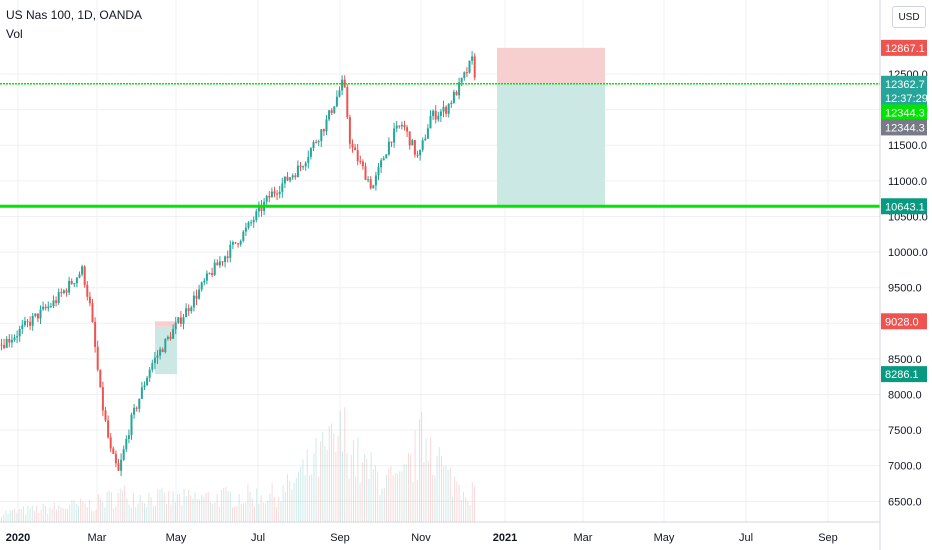 This screenshot has width=932, height=550. I want to click on price-badge-text: 9028.0, so click(902, 322).